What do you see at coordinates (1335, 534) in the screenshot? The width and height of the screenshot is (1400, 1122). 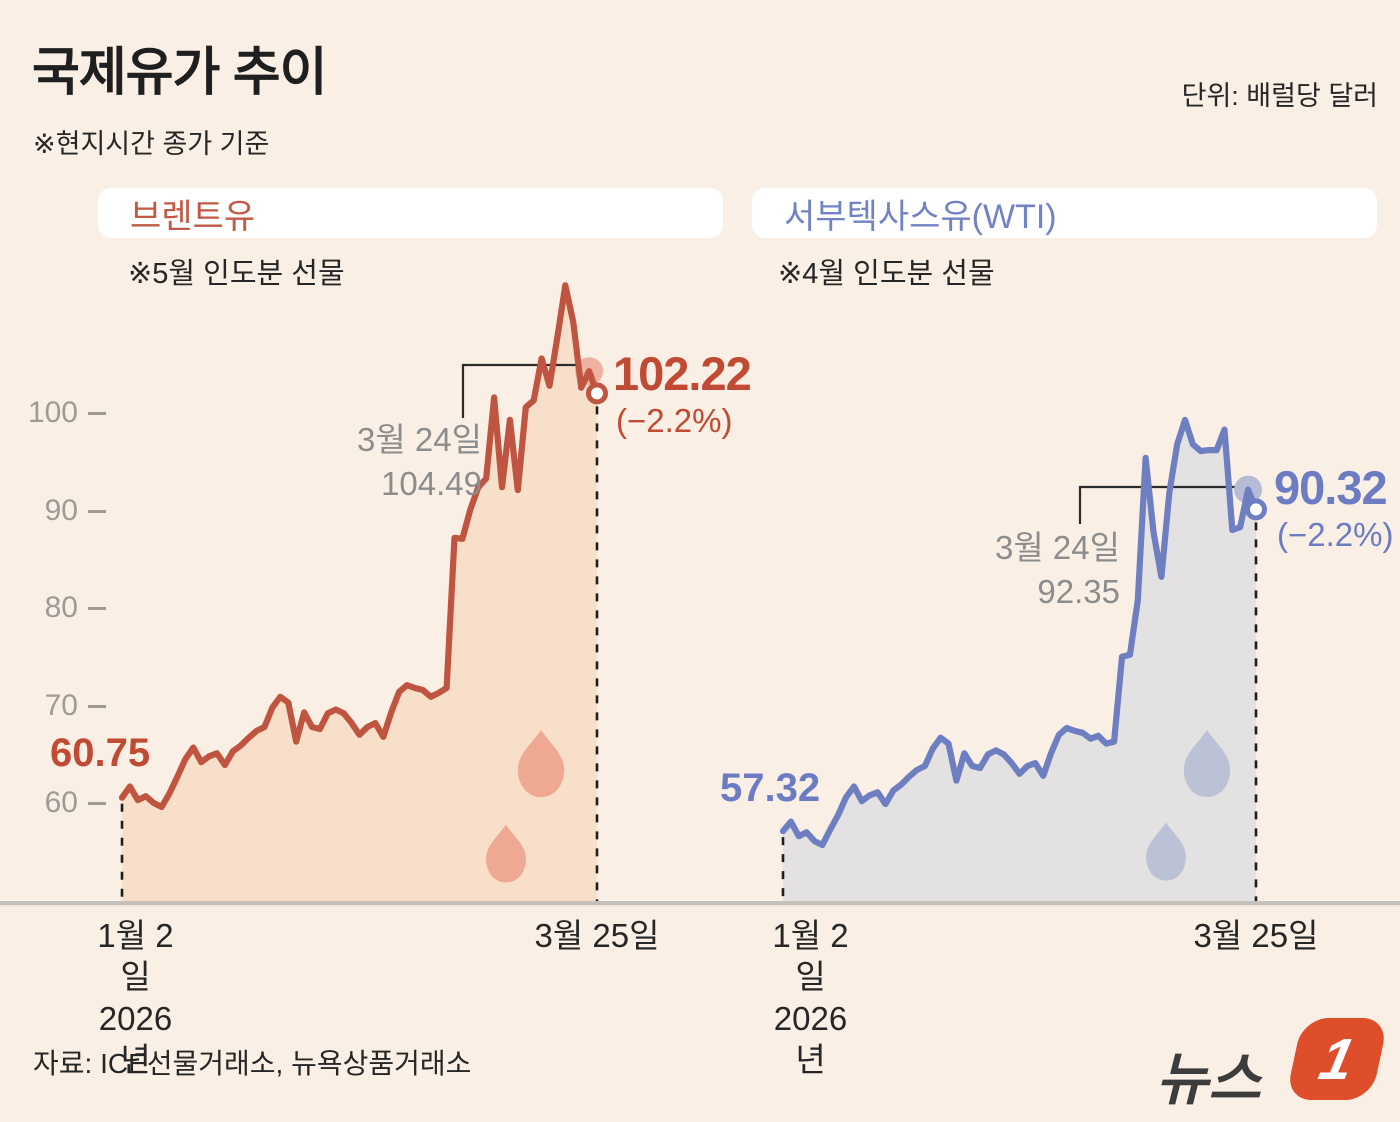 I see `wti-change-value: (−2.2%)` at bounding box center [1335, 534].